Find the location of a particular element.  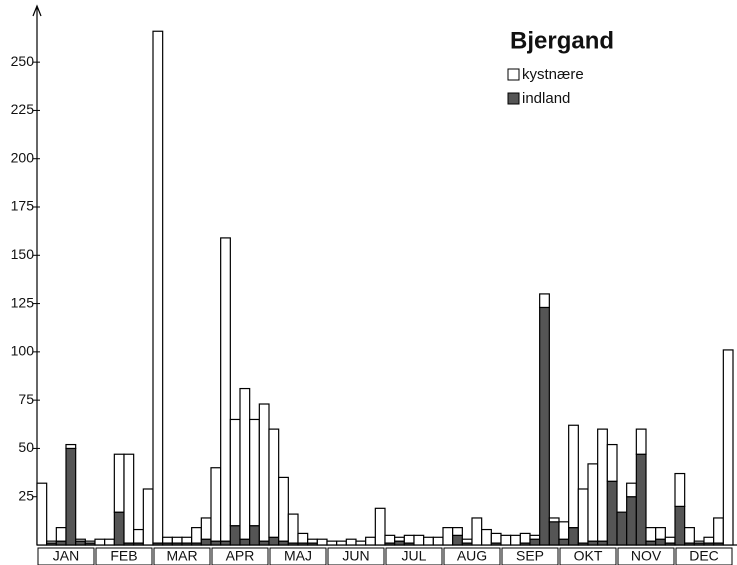

x-tick-label: JAN is located at coordinates (66, 556).